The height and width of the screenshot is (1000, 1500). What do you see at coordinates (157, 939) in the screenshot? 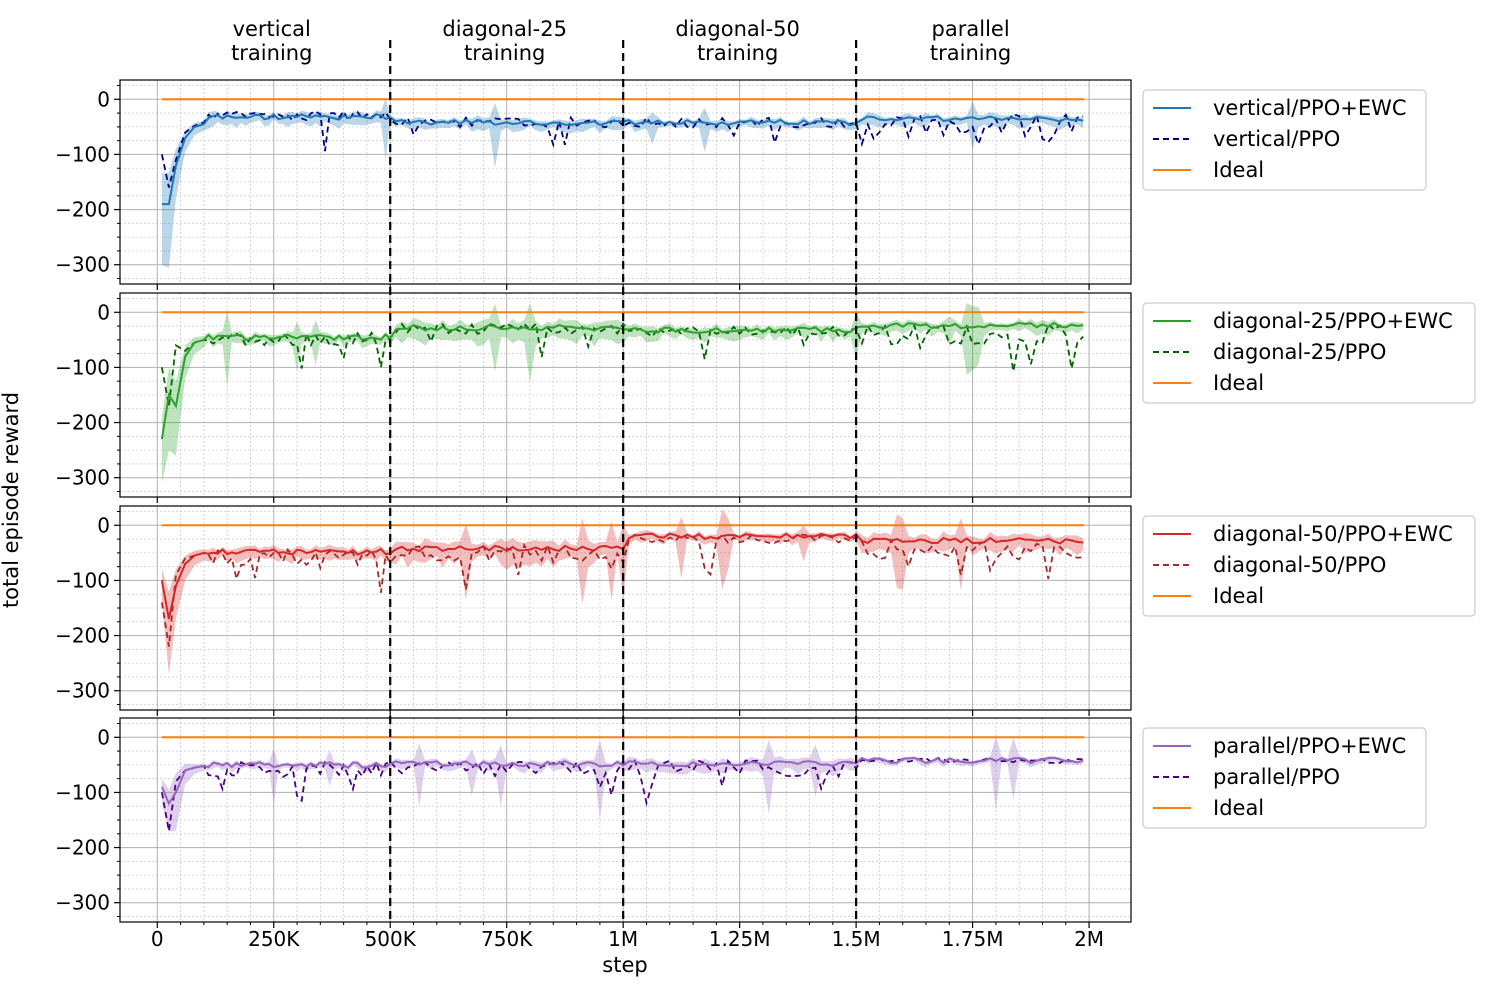
I see `x-tick-label: 0` at bounding box center [157, 939].